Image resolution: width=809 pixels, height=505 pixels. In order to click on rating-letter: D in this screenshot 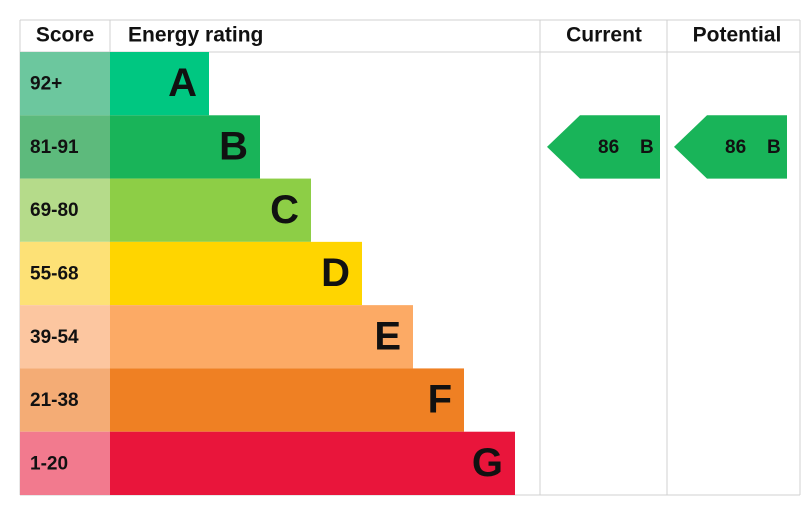, I will do `click(335, 273)`.